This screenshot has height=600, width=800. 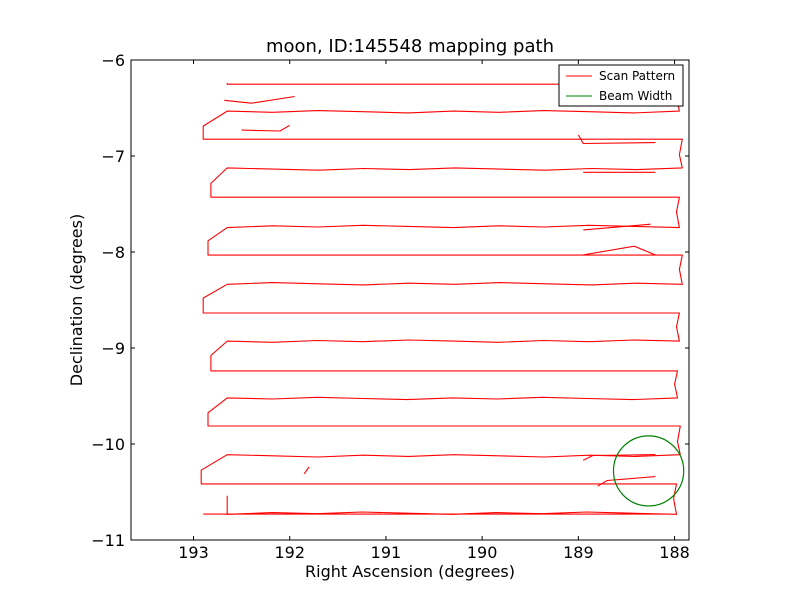 I want to click on x-tick-label: 189, so click(x=578, y=552).